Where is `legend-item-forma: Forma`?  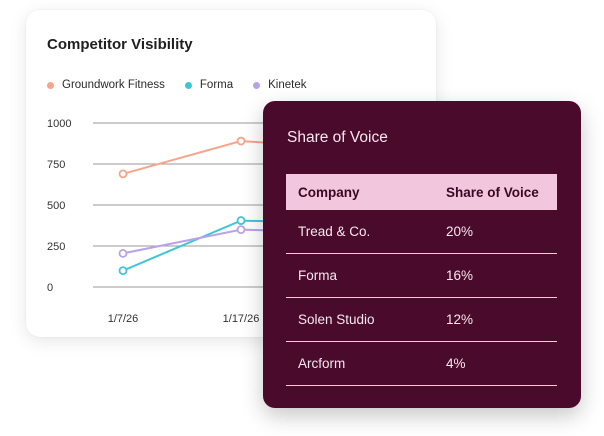
legend-item-forma: Forma is located at coordinates (209, 85).